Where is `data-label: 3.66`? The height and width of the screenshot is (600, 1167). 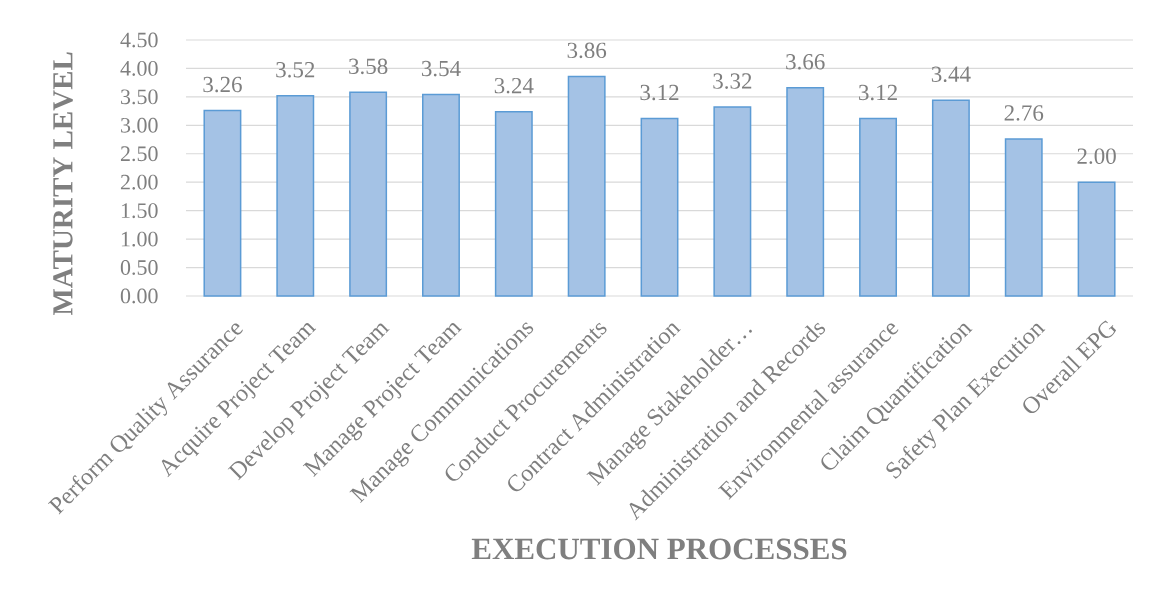 data-label: 3.66 is located at coordinates (805, 62).